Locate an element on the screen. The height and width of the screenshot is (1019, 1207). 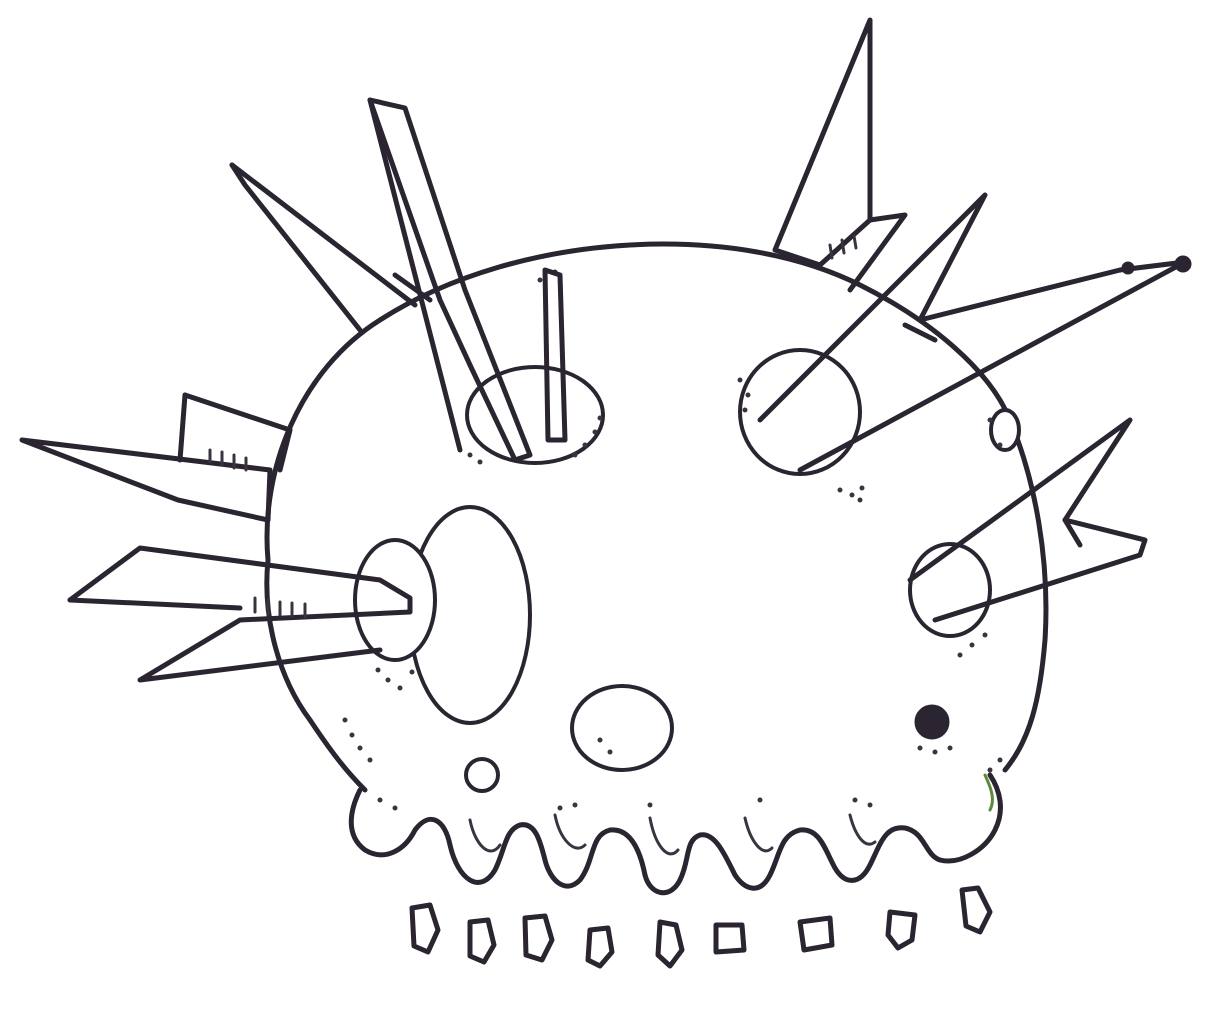
spine-left-upper is located at coordinates (156, 457).